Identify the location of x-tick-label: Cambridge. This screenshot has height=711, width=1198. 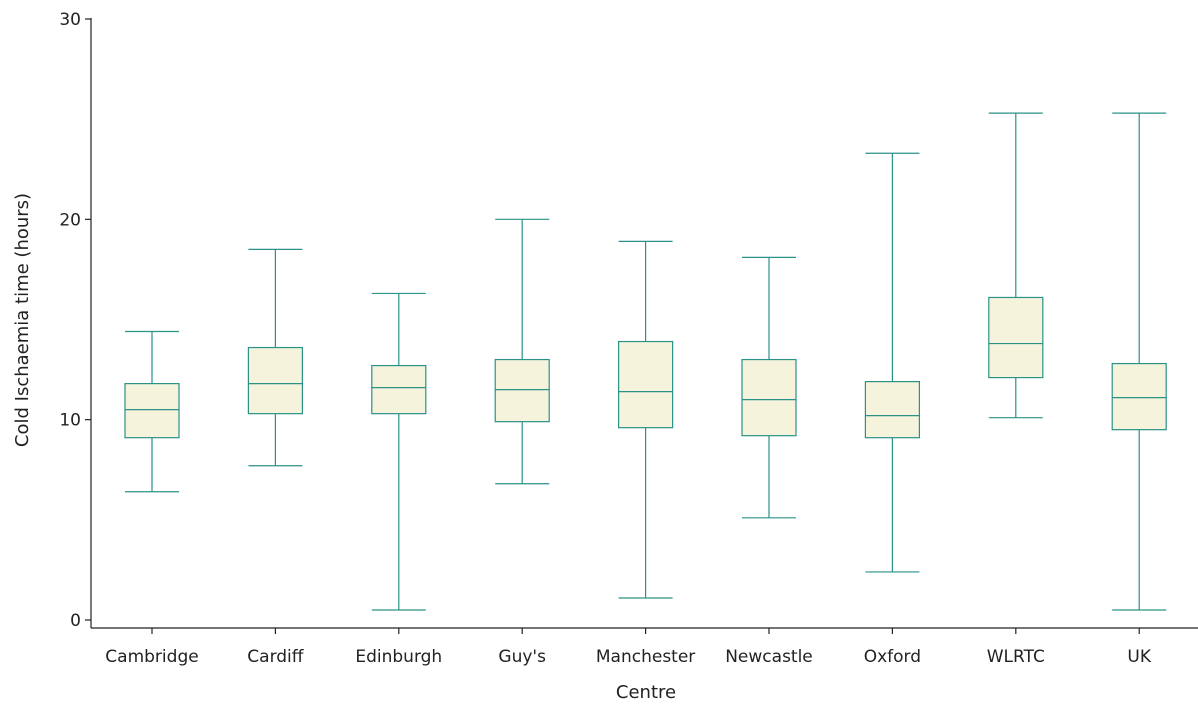
(151, 657).